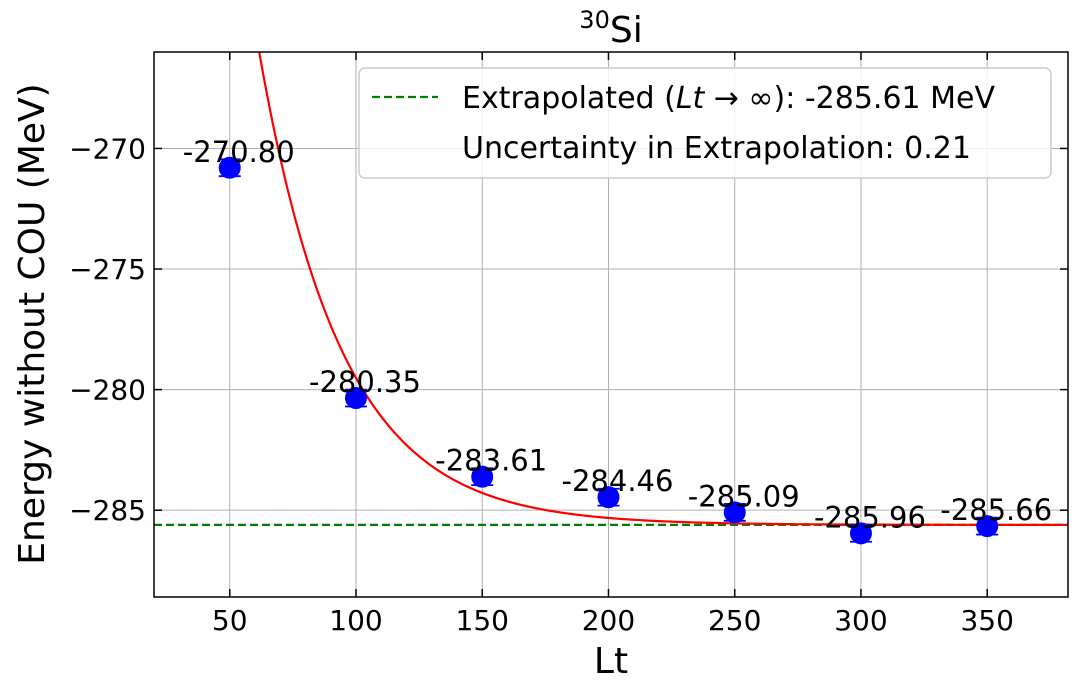  Describe the element at coordinates (594, 20) in the screenshot. I see `title-superscript: 30` at that location.